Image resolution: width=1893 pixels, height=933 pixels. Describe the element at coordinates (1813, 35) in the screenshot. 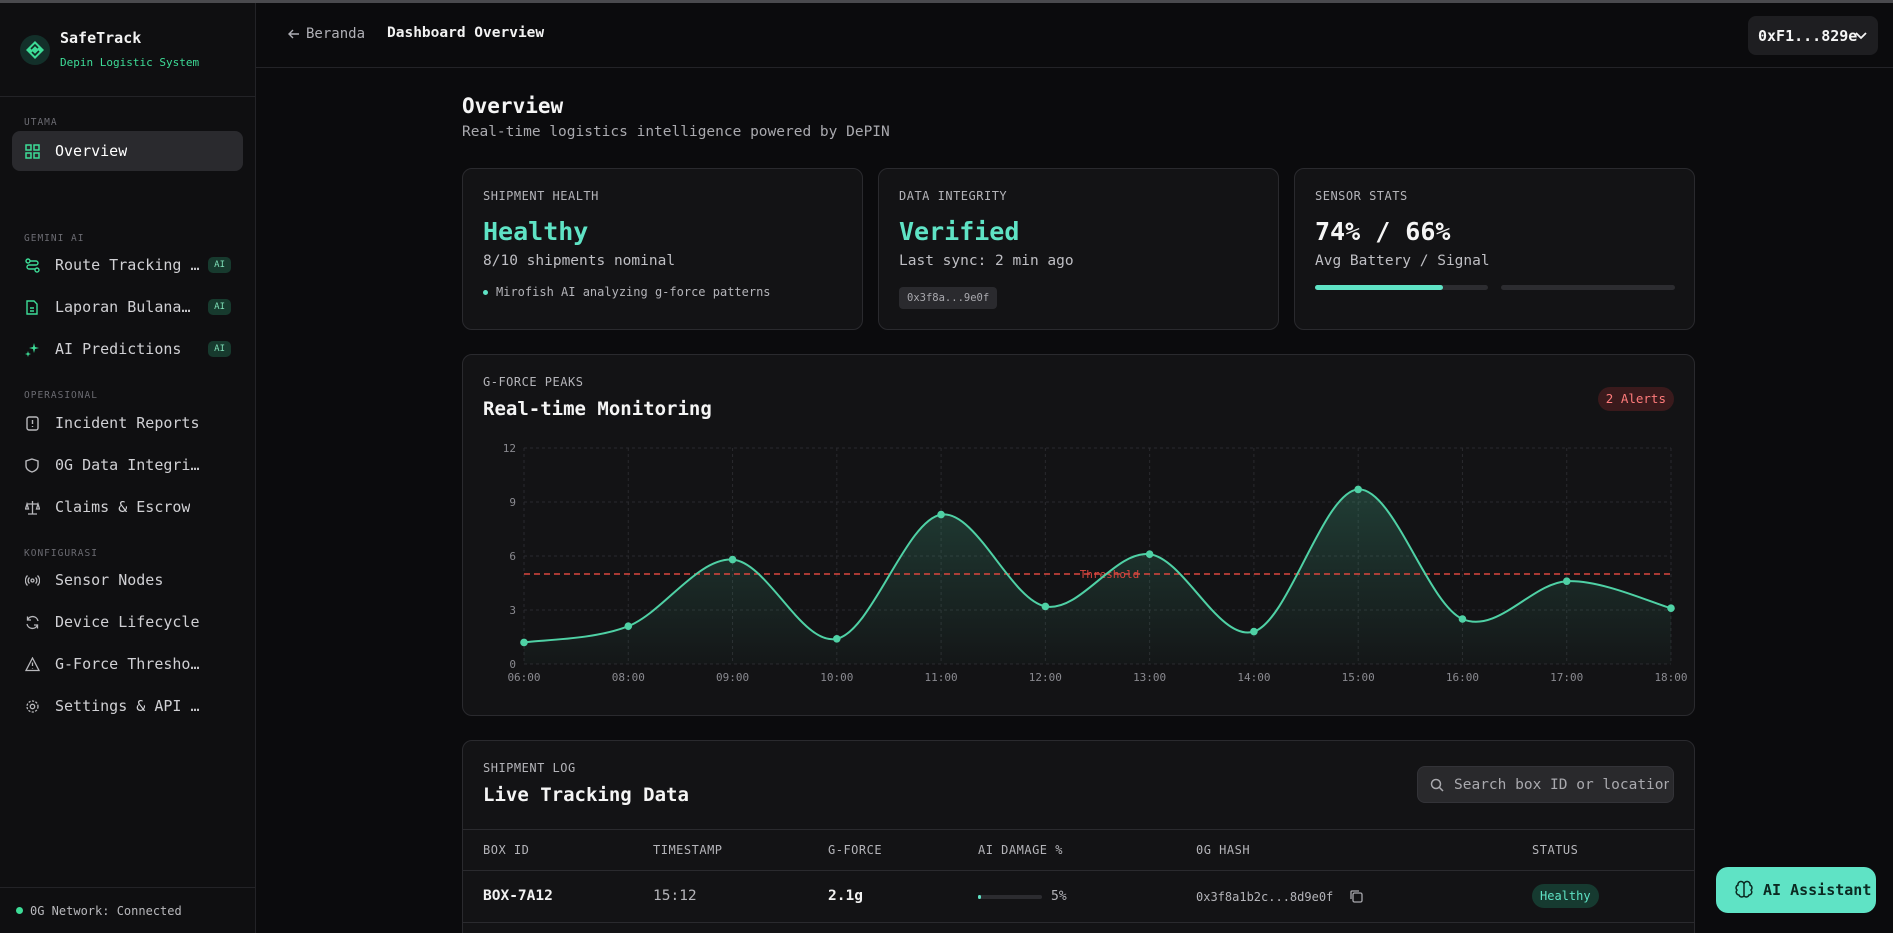

I see `wallet-button: 0xF1...829e` at that location.